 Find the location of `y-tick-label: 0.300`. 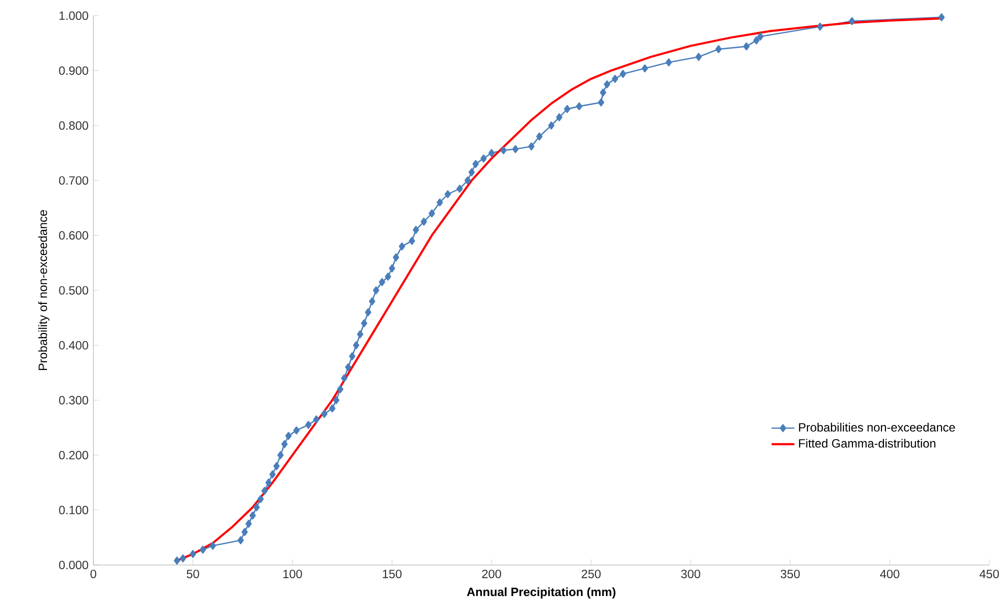

y-tick-label: 0.300 is located at coordinates (73, 400).